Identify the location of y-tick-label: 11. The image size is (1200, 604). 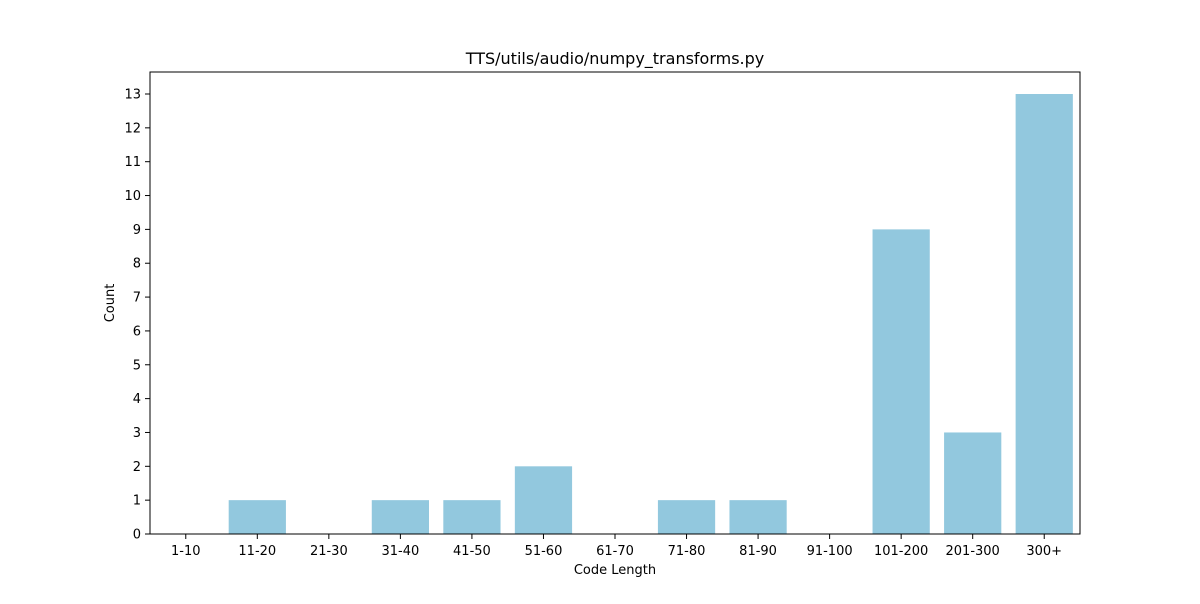
(132, 162).